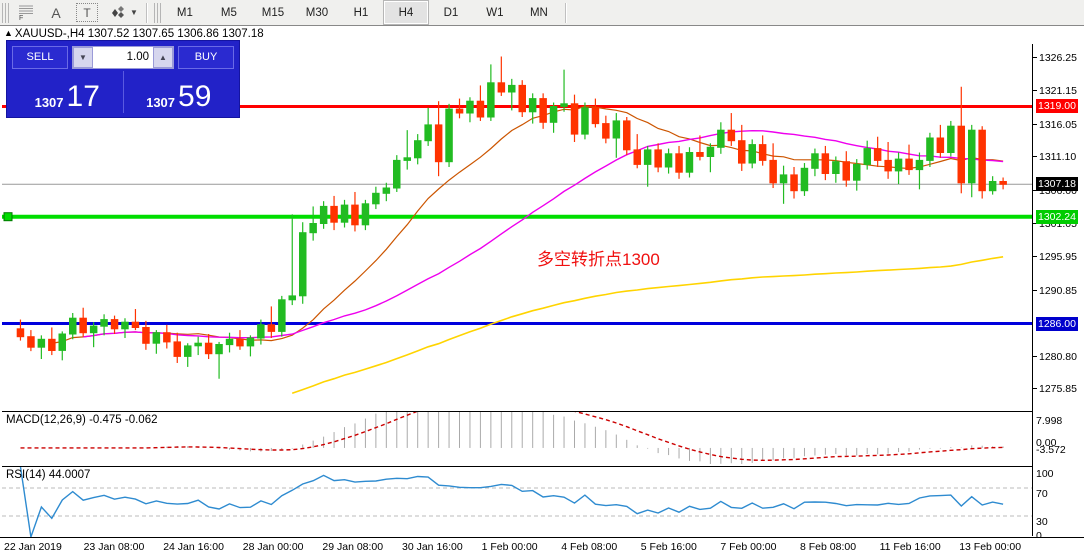 The width and height of the screenshot is (1084, 560). Describe the element at coordinates (273, 12) in the screenshot. I see `timeframe-m15: M15` at that location.